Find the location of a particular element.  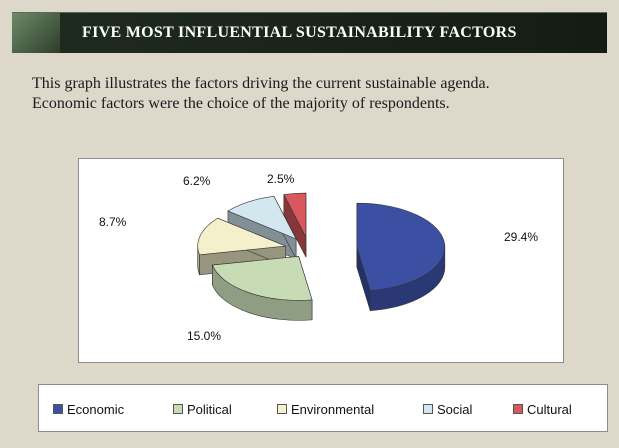

legend-label: Political is located at coordinates (209, 409).